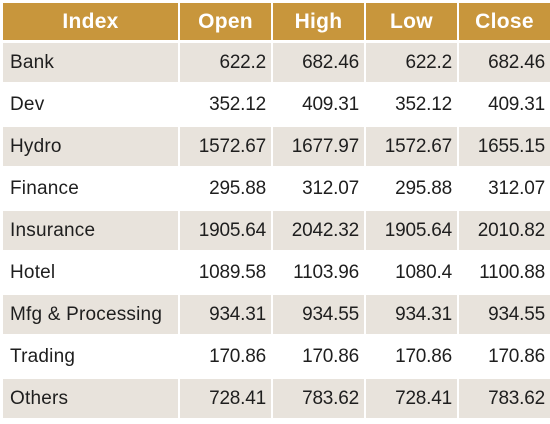  I want to click on table-header-row: Index Open High Low Close, so click(276, 21).